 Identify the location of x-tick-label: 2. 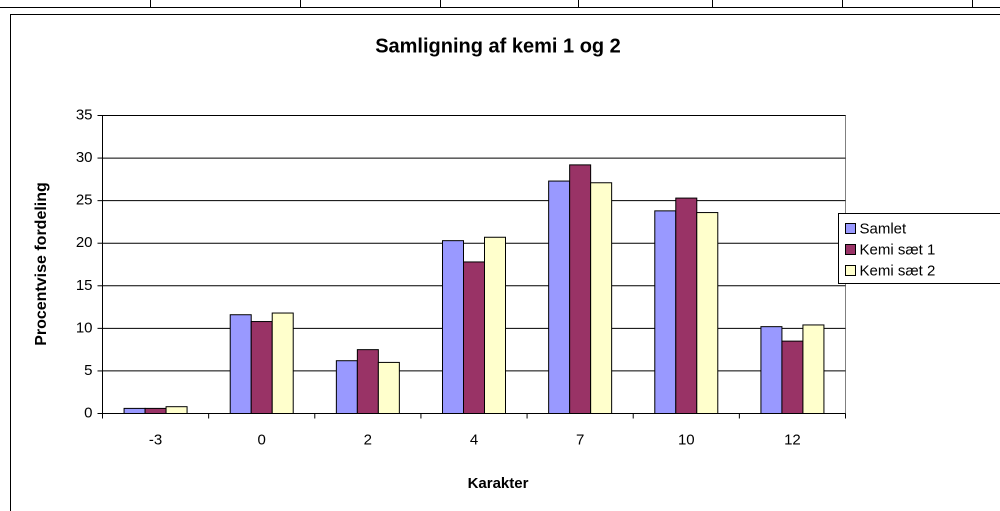
(368, 439).